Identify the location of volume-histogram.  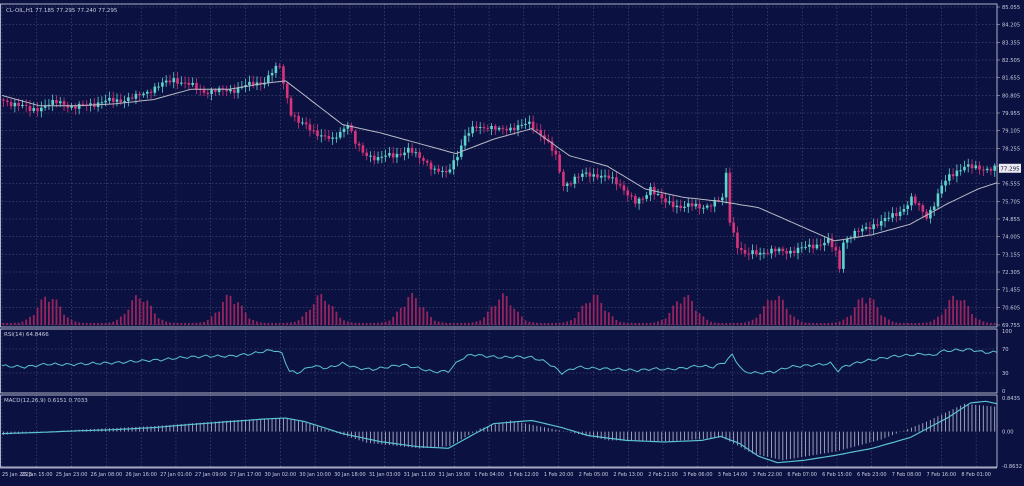
(499, 309).